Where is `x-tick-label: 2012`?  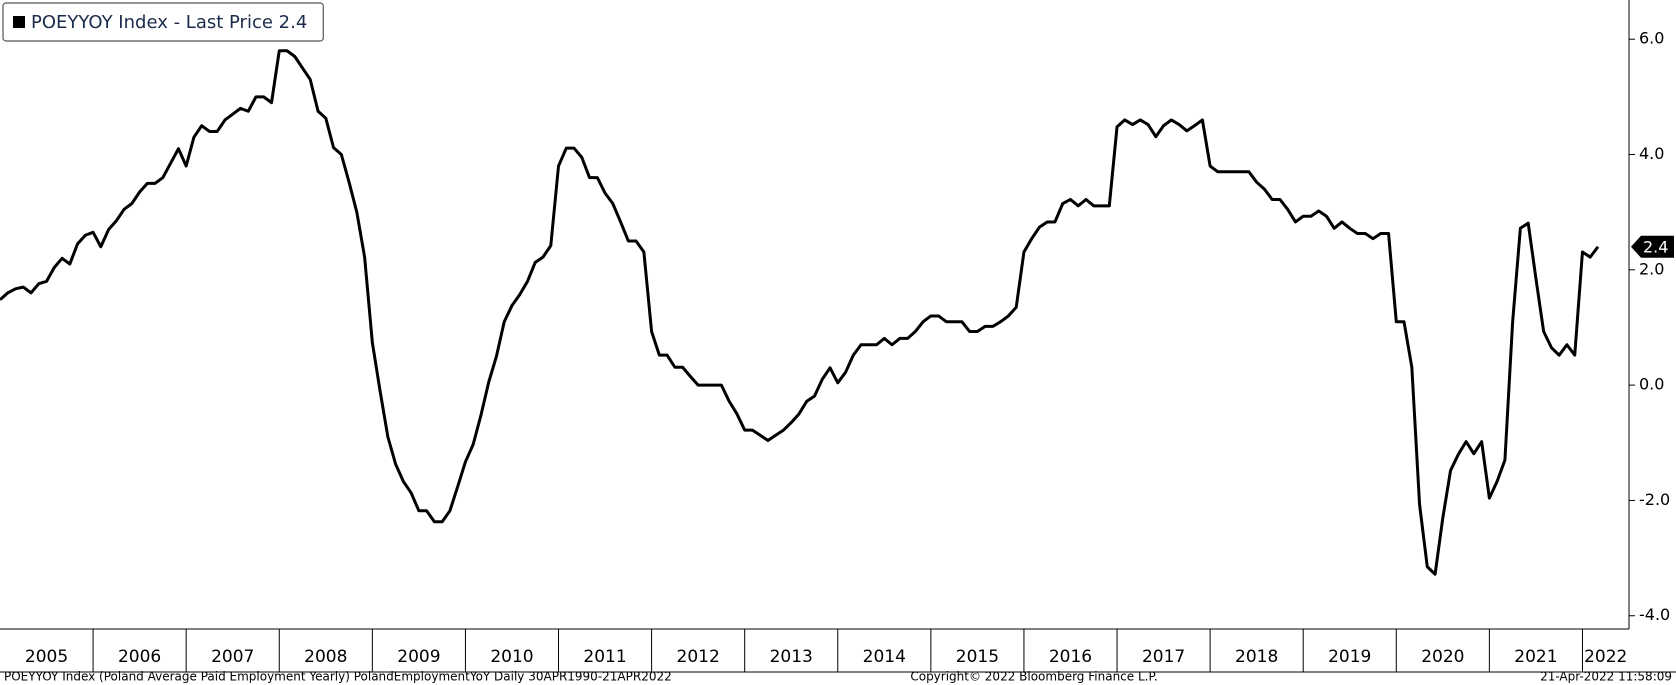 x-tick-label: 2012 is located at coordinates (698, 657).